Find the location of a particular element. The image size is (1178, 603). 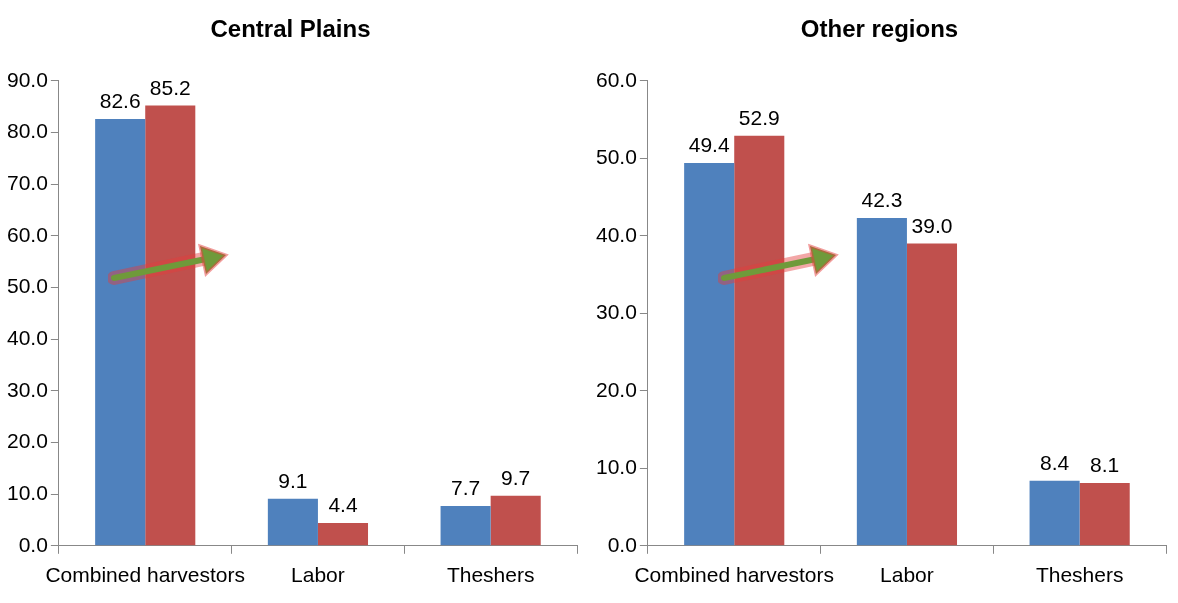

data-label: 8.1 is located at coordinates (1105, 465).